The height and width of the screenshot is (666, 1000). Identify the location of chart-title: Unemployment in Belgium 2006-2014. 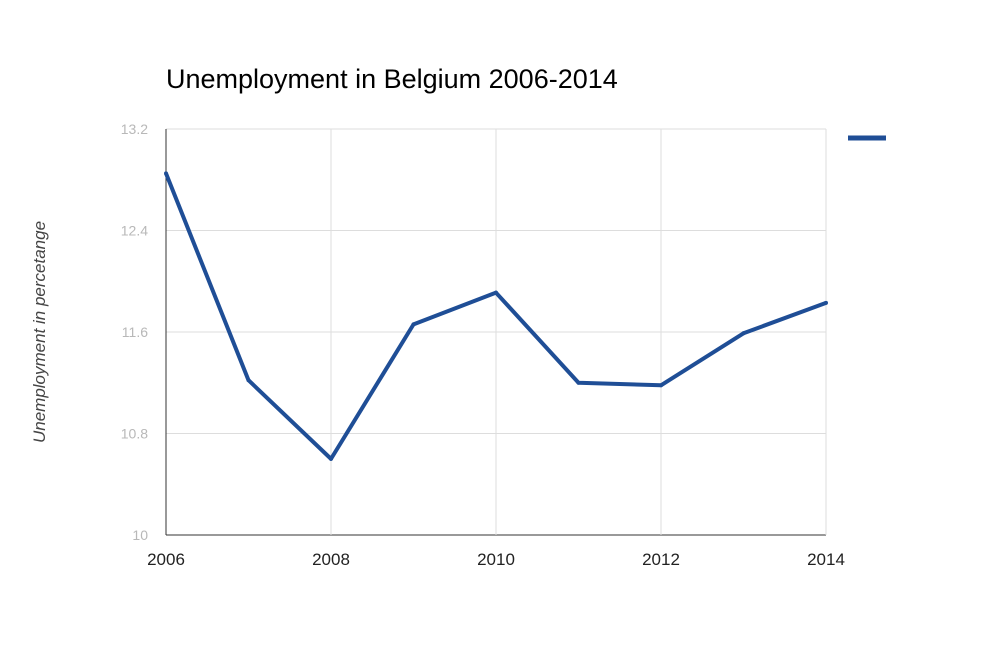
(392, 79).